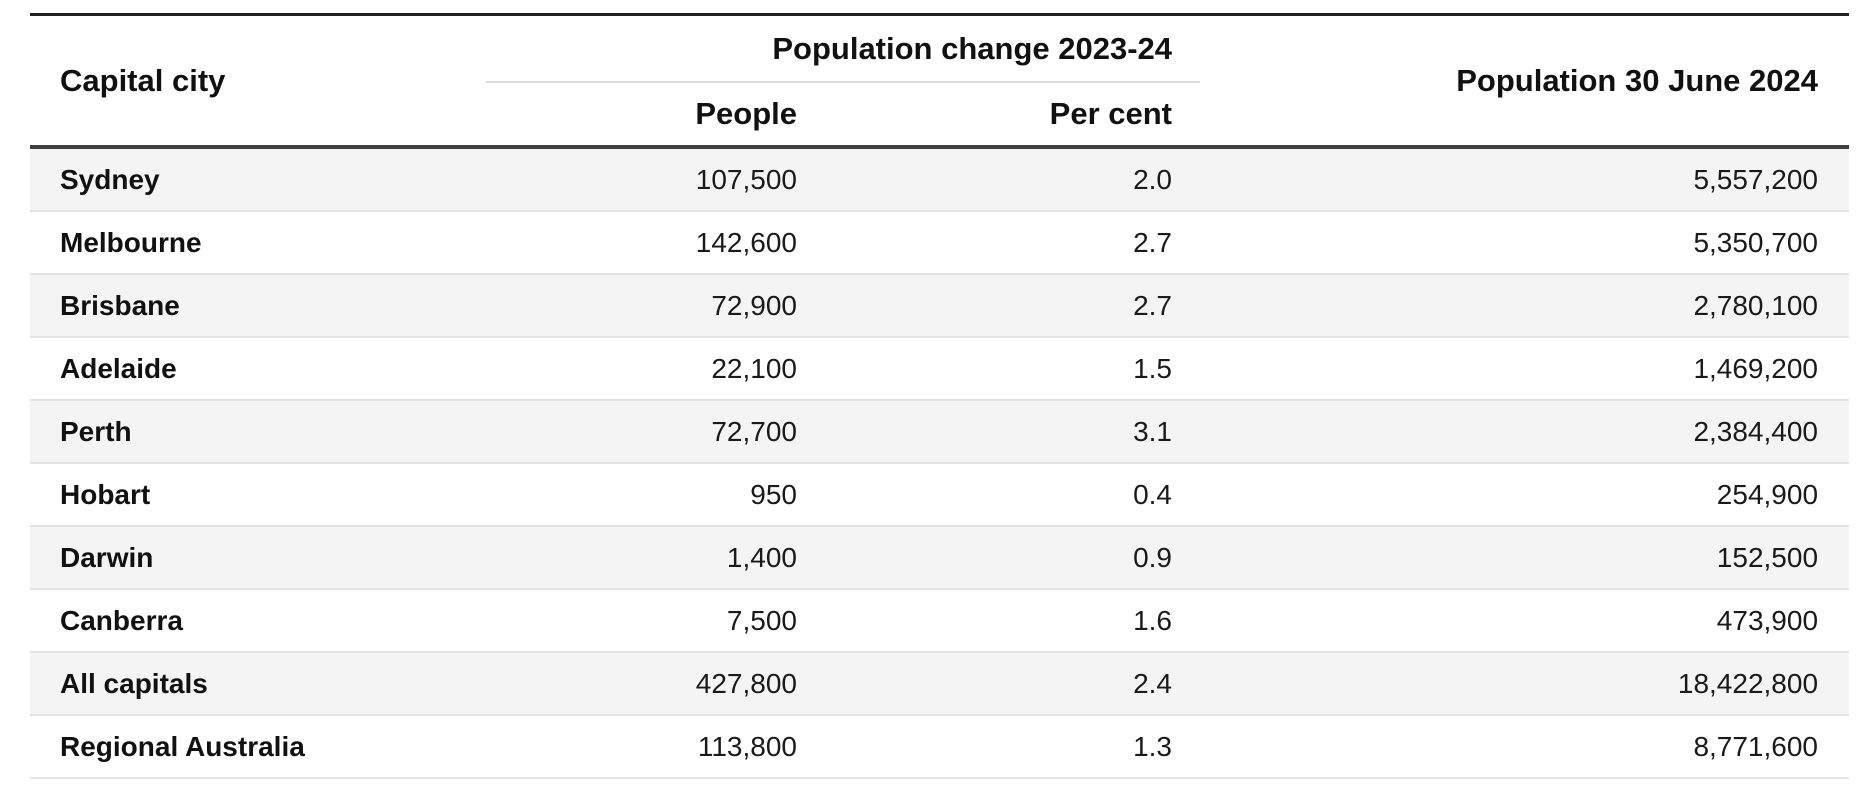 Image resolution: width=1872 pixels, height=807 pixels. Describe the element at coordinates (940, 746) in the screenshot. I see `table-row: Regional Australia 113,800 1.3 8,771,600` at that location.